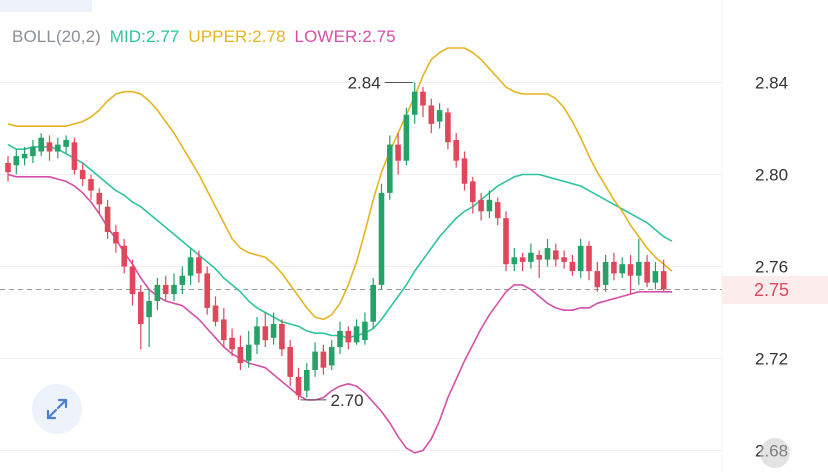 This screenshot has height=472, width=828. What do you see at coordinates (144, 36) in the screenshot?
I see `legend-mid: MID:2.77` at bounding box center [144, 36].